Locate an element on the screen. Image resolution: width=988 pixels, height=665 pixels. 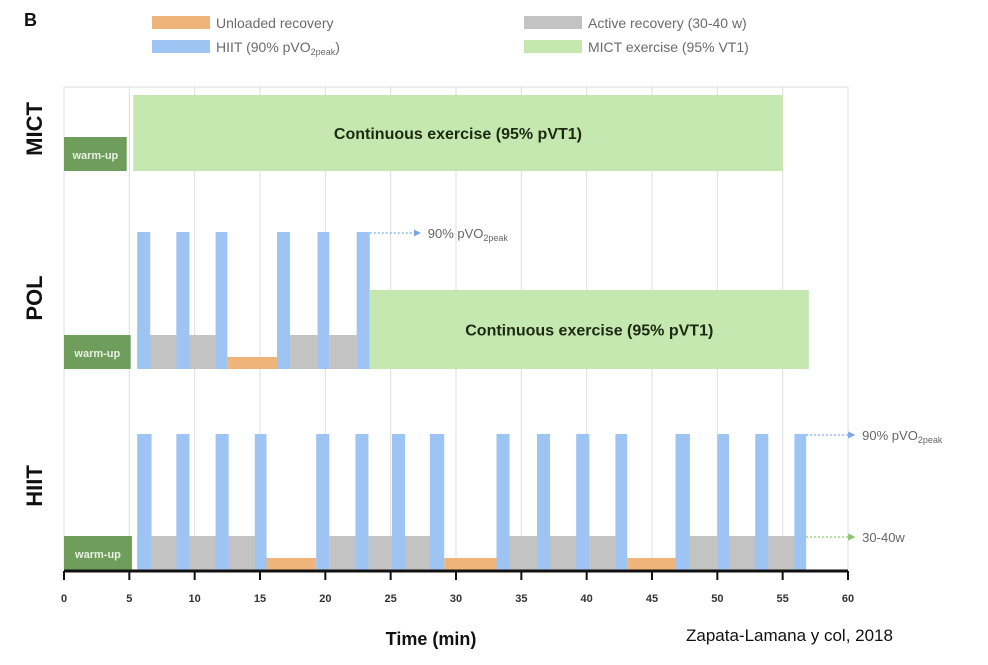
legend-swatch-hiit is located at coordinates (181, 46).